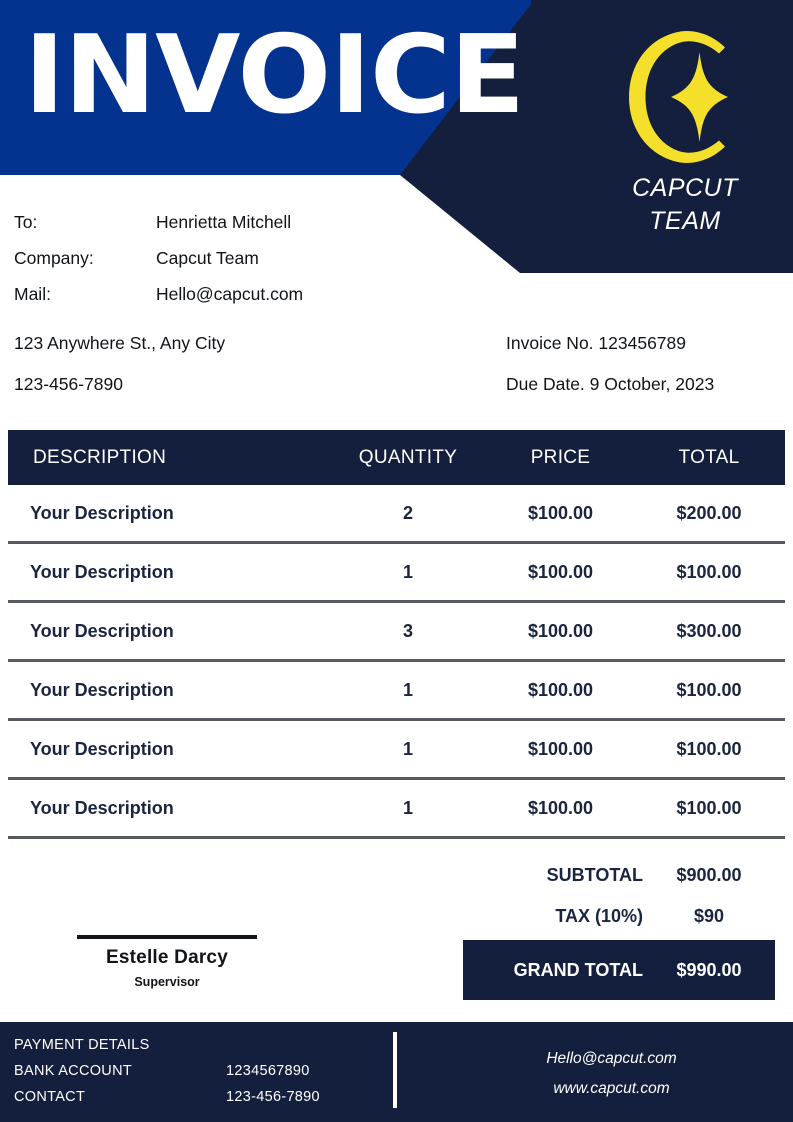  I want to click on footer-contact-block: Hello@capcut.com www.capcut.com, so click(611, 1074).